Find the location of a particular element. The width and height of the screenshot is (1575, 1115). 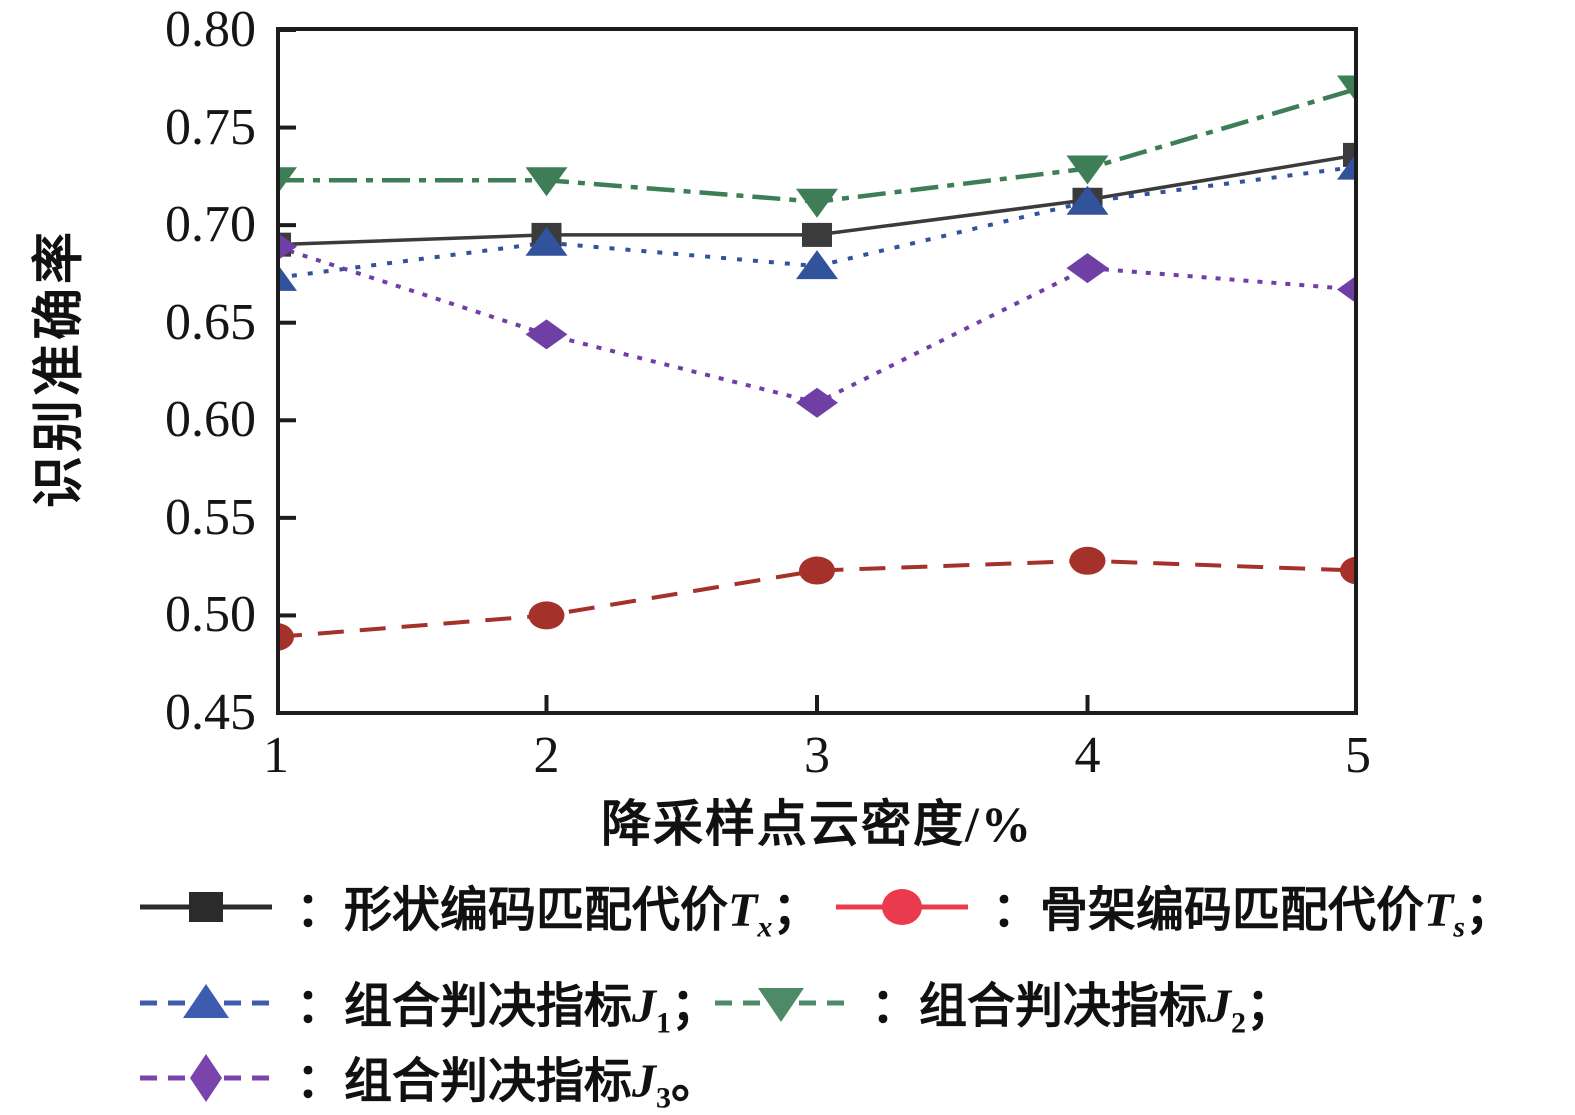

x-tick-label: 3 is located at coordinates (817, 755).